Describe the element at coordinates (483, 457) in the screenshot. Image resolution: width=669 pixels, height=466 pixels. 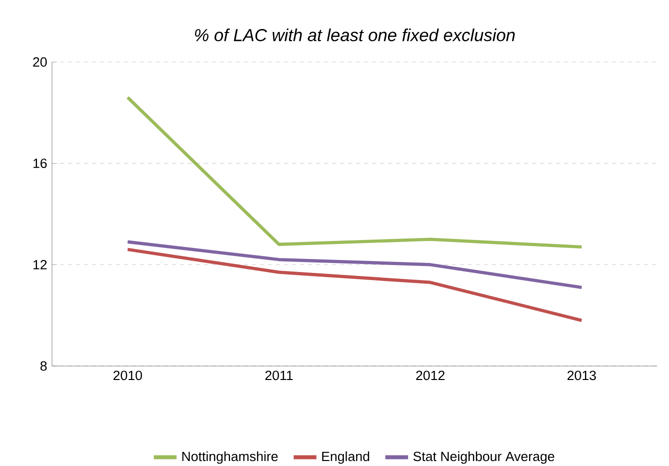
I see `legend-label: Stat Neighbour Average` at that location.